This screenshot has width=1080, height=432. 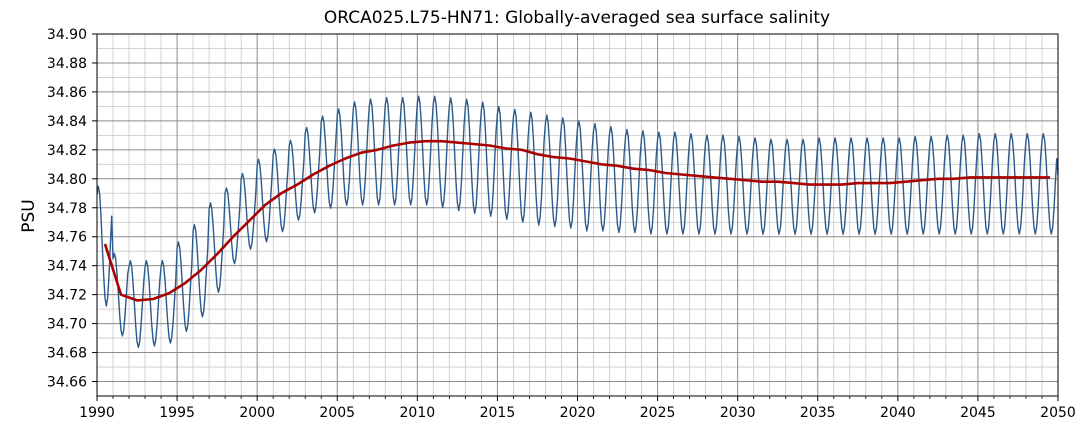 What do you see at coordinates (67, 122) in the screenshot?
I see `y-tick-label: 34.84` at bounding box center [67, 122].